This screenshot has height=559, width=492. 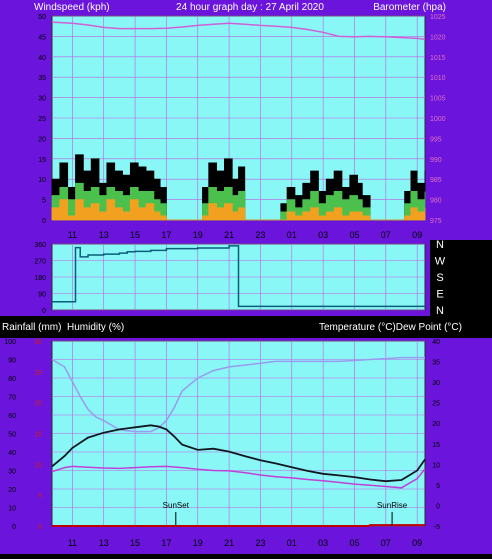 I want to click on direction-y-tick-label: 0, so click(x=44, y=311).